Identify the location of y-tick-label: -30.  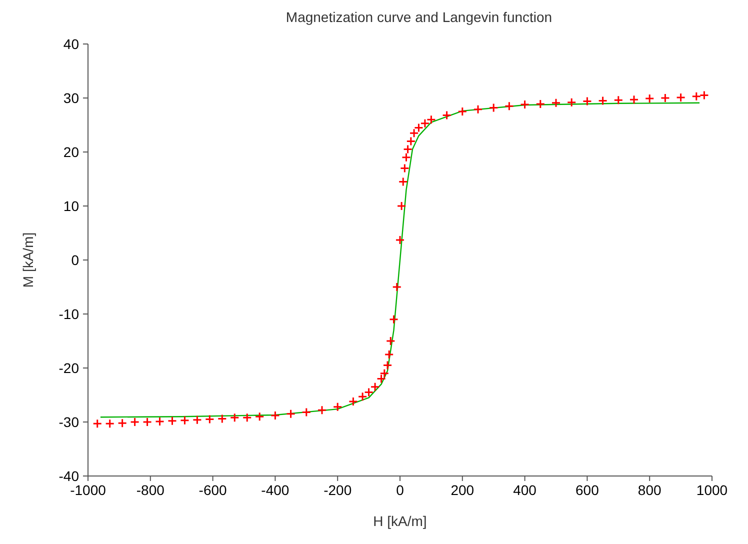
(69, 422).